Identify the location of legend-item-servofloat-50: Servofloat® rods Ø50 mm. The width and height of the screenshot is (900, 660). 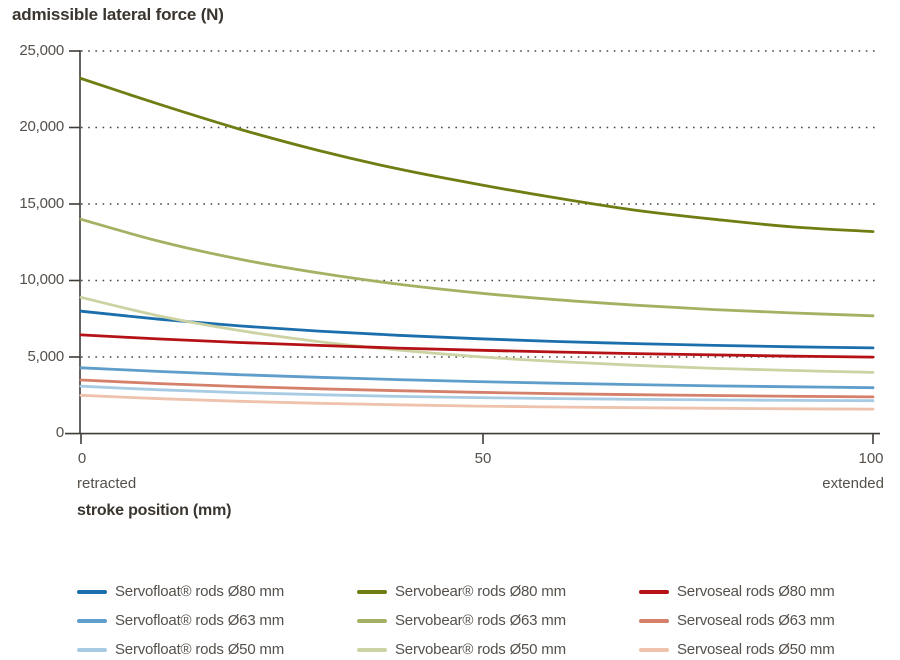
(217, 649).